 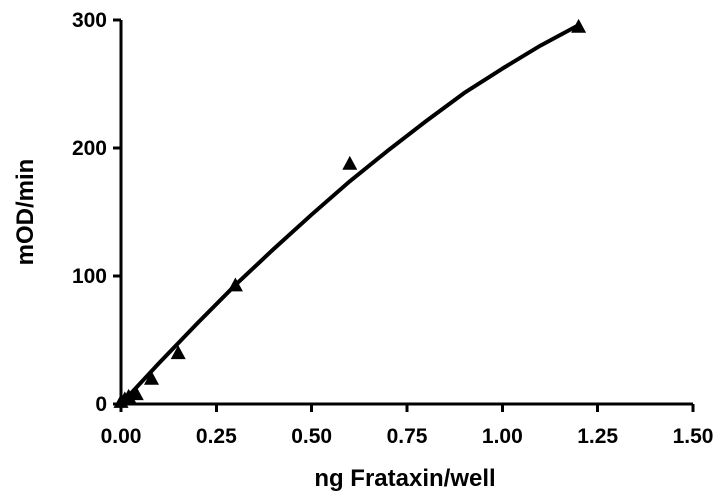 I want to click on x-tick-label: 1.00, so click(x=502, y=436).